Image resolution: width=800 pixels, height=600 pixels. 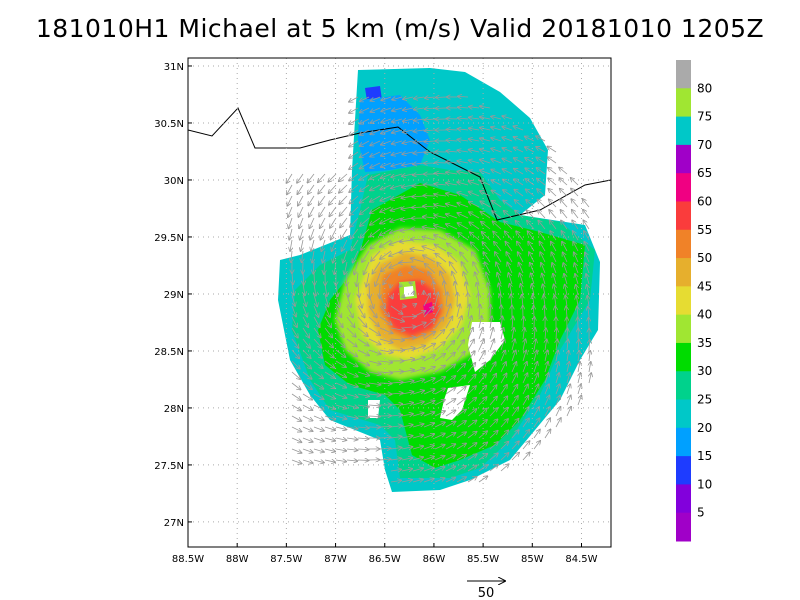 I want to click on x-axis: 88.5W 88W 87.5W 87W 86.5W 86W 85.5W 85W 84.5W, so click(x=385, y=554).